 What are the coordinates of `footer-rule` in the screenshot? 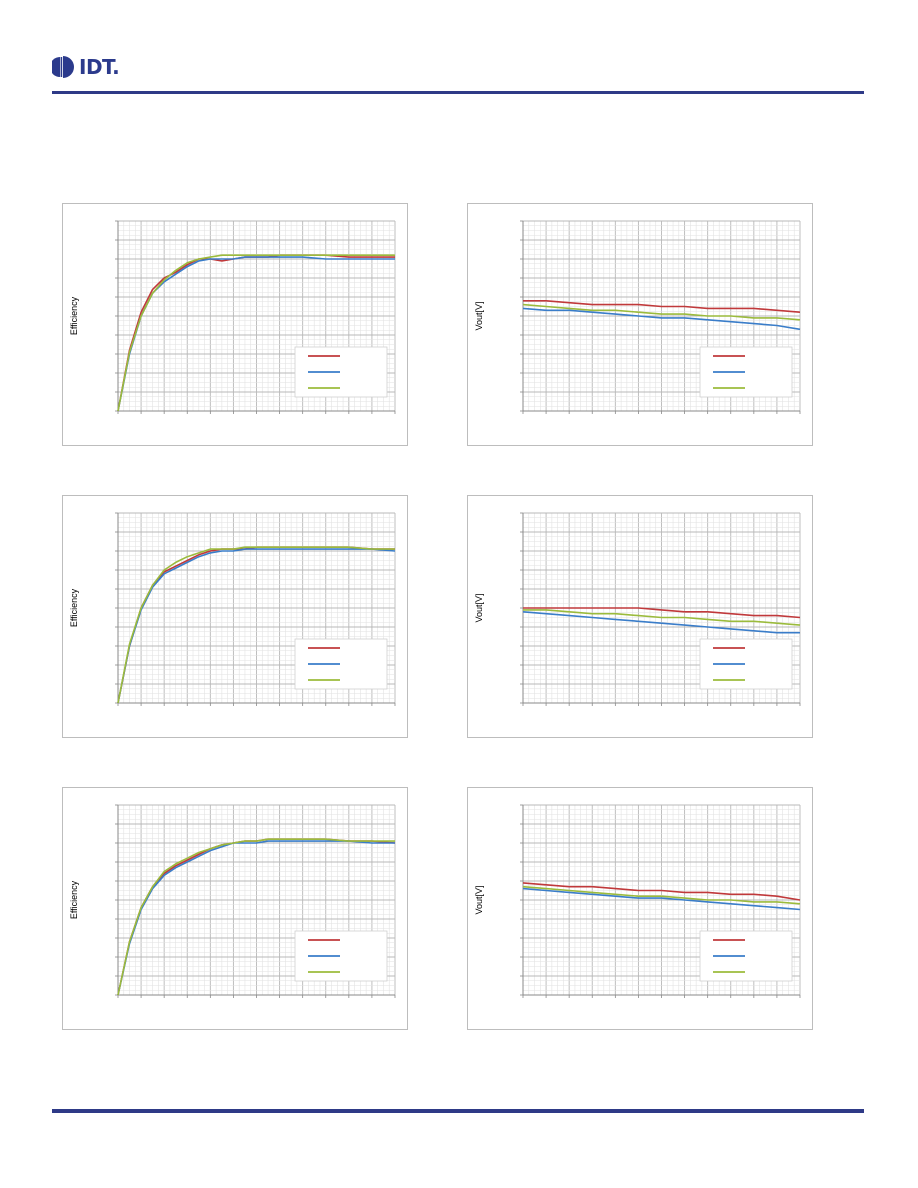 It's located at (458, 1111).